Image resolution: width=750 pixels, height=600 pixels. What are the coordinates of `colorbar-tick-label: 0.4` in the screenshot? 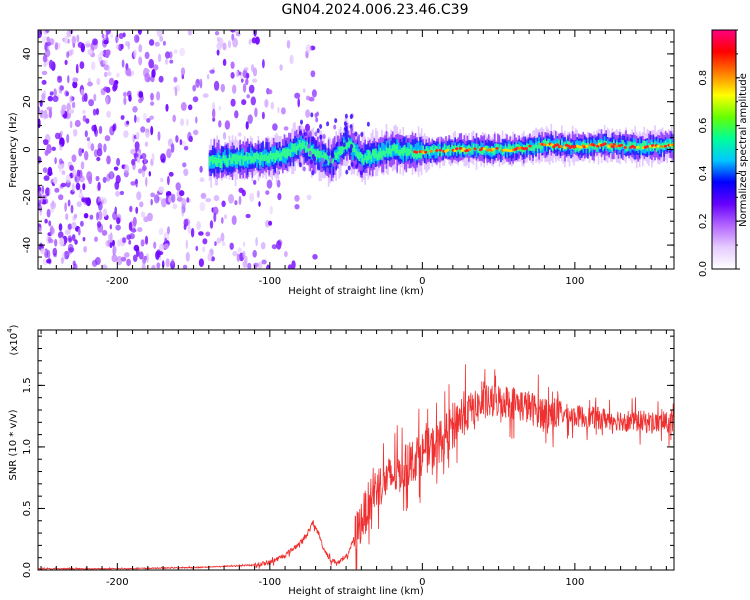 It's located at (703, 173).